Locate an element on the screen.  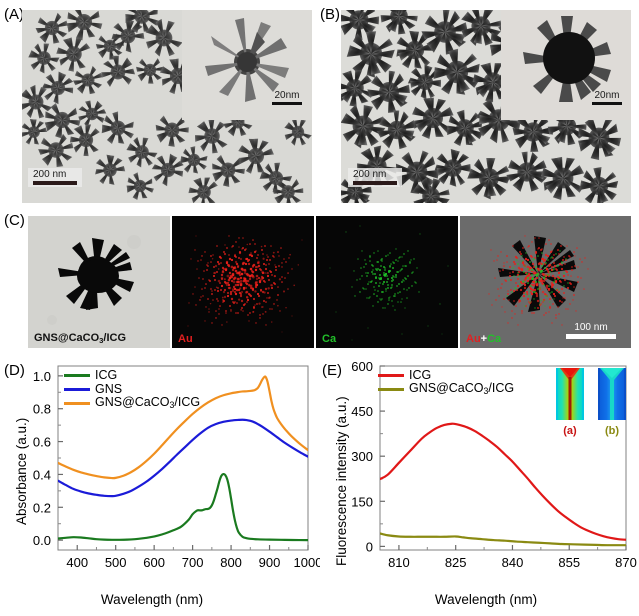
panel-a-inset-scalebar-text: 20nm is located at coordinates (287, 95).